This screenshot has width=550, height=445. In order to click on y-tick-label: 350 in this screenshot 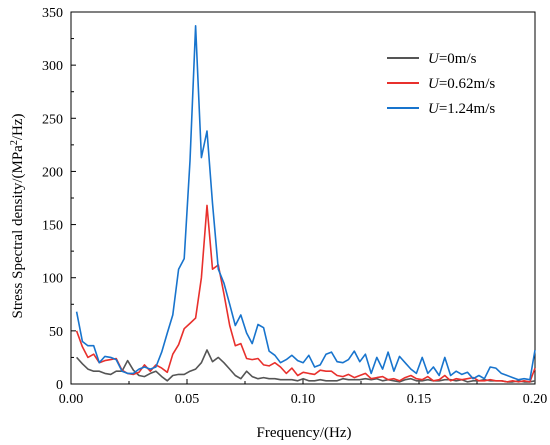, I will do `click(52, 13)`.